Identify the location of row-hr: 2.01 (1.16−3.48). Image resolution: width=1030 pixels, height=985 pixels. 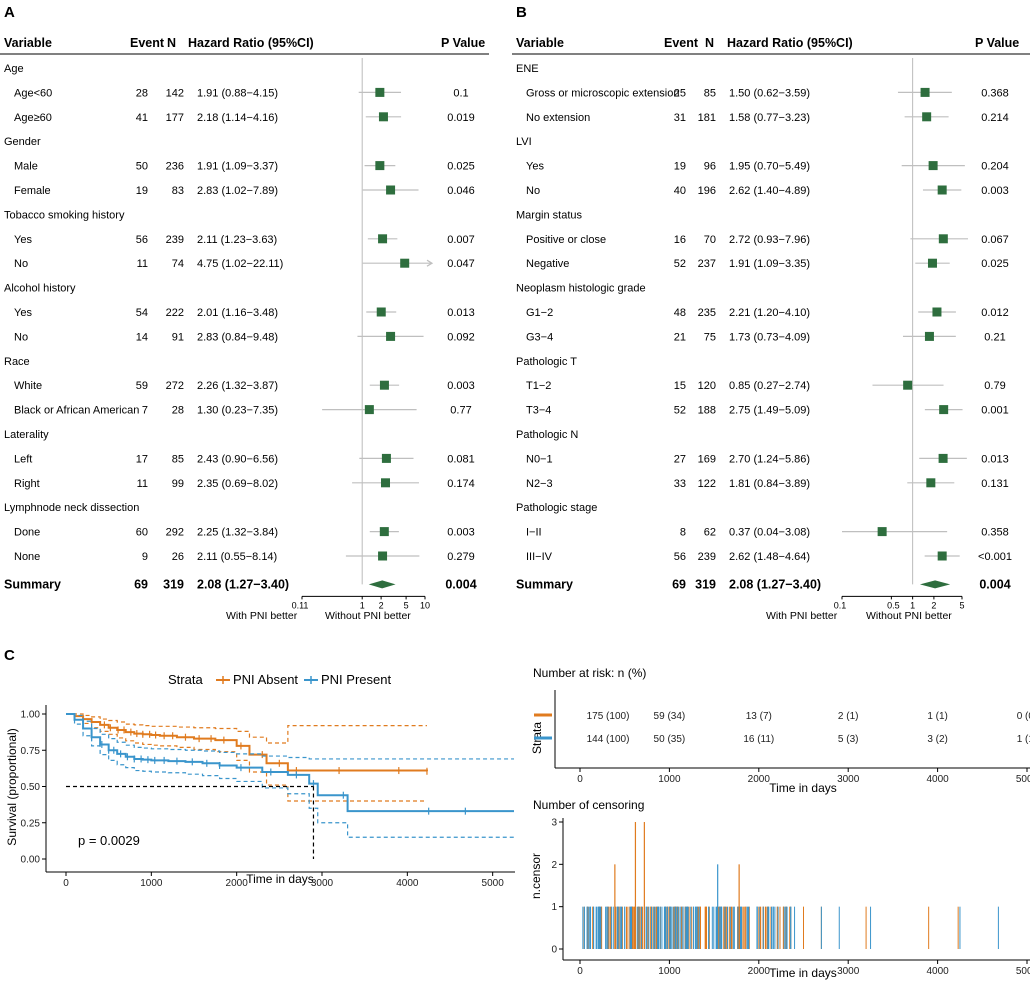
(237, 313).